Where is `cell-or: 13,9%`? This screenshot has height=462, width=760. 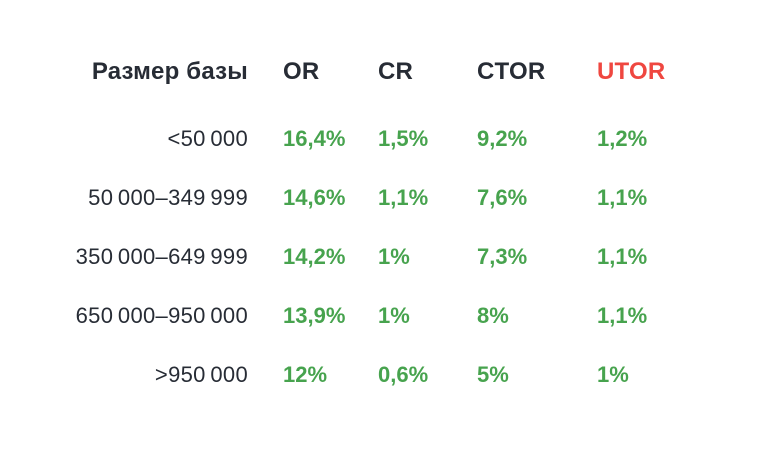 cell-or: 13,9% is located at coordinates (314, 315).